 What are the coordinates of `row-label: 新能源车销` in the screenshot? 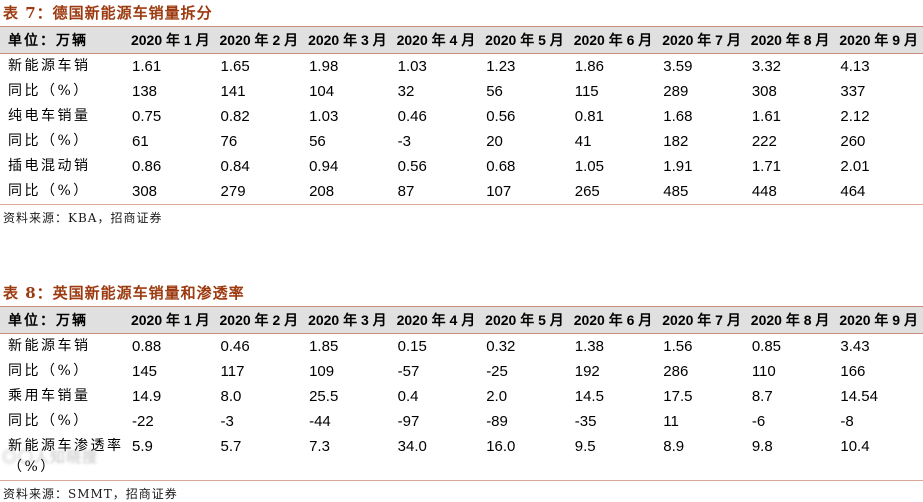 It's located at (49, 346).